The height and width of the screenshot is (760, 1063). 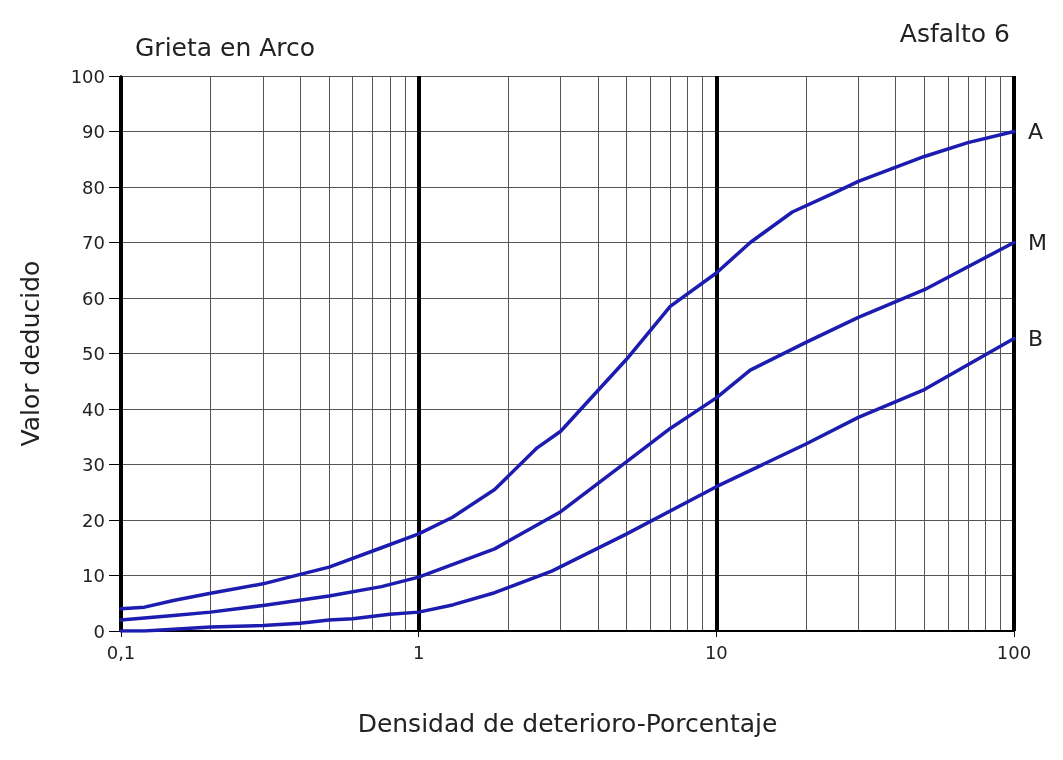 I want to click on series-label: M, so click(x=1037, y=242).